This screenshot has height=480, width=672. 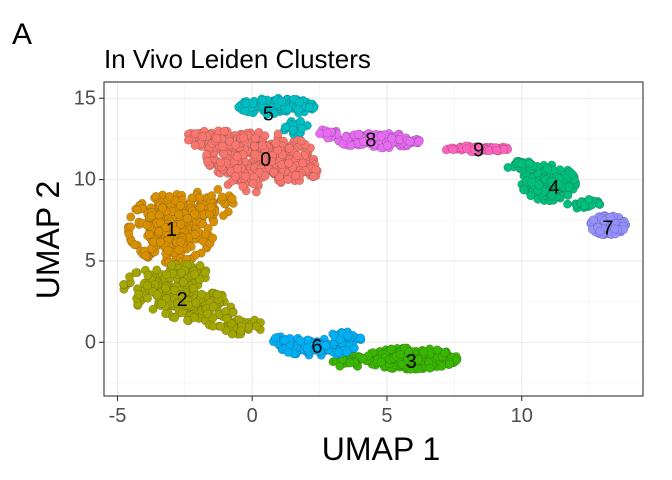 What do you see at coordinates (118, 416) in the screenshot?
I see `x-tick-label: -5` at bounding box center [118, 416].